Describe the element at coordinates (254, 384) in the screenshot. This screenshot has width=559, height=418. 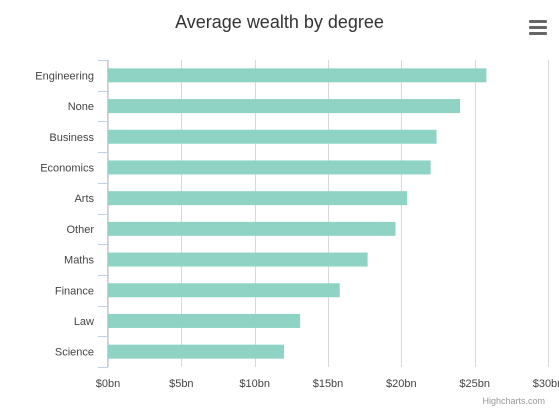
I see `x-tick-label: $10bn` at that location.